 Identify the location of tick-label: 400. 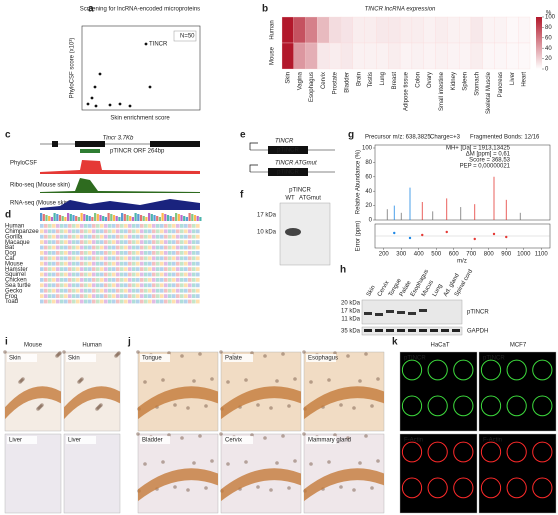
(419, 255).